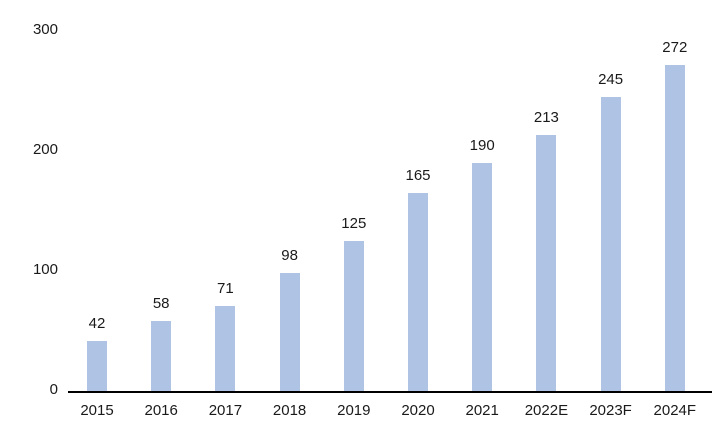 This screenshot has height=432, width=719. I want to click on bar-value-label: 245, so click(611, 79).